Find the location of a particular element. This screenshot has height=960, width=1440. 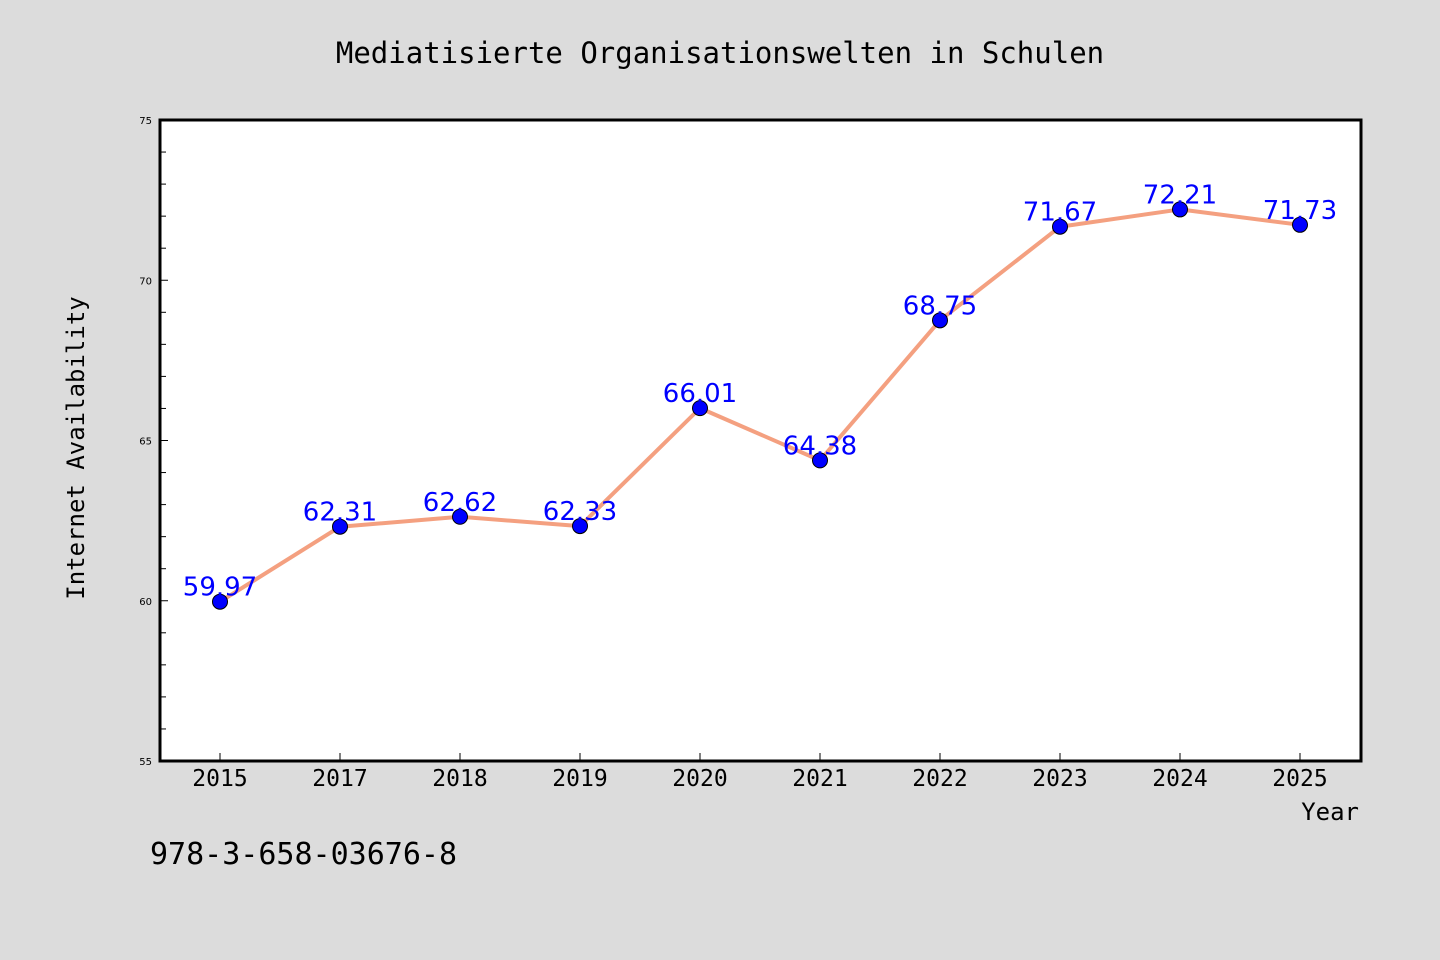

x-tick-label: 2023 is located at coordinates (1059, 779).